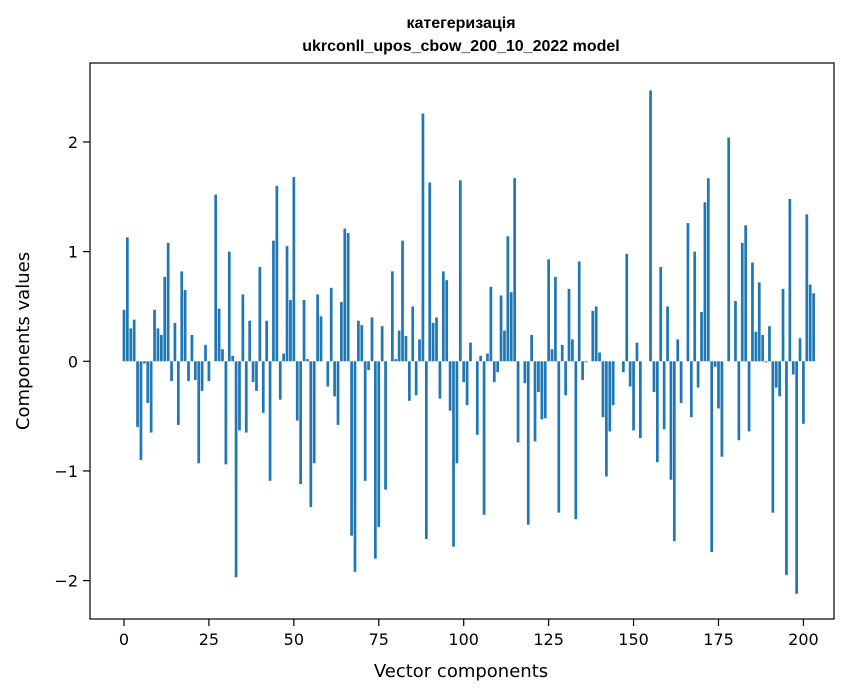  I want to click on y-axis-ticks: −2 −1 0 1 2, so click(72, 362).